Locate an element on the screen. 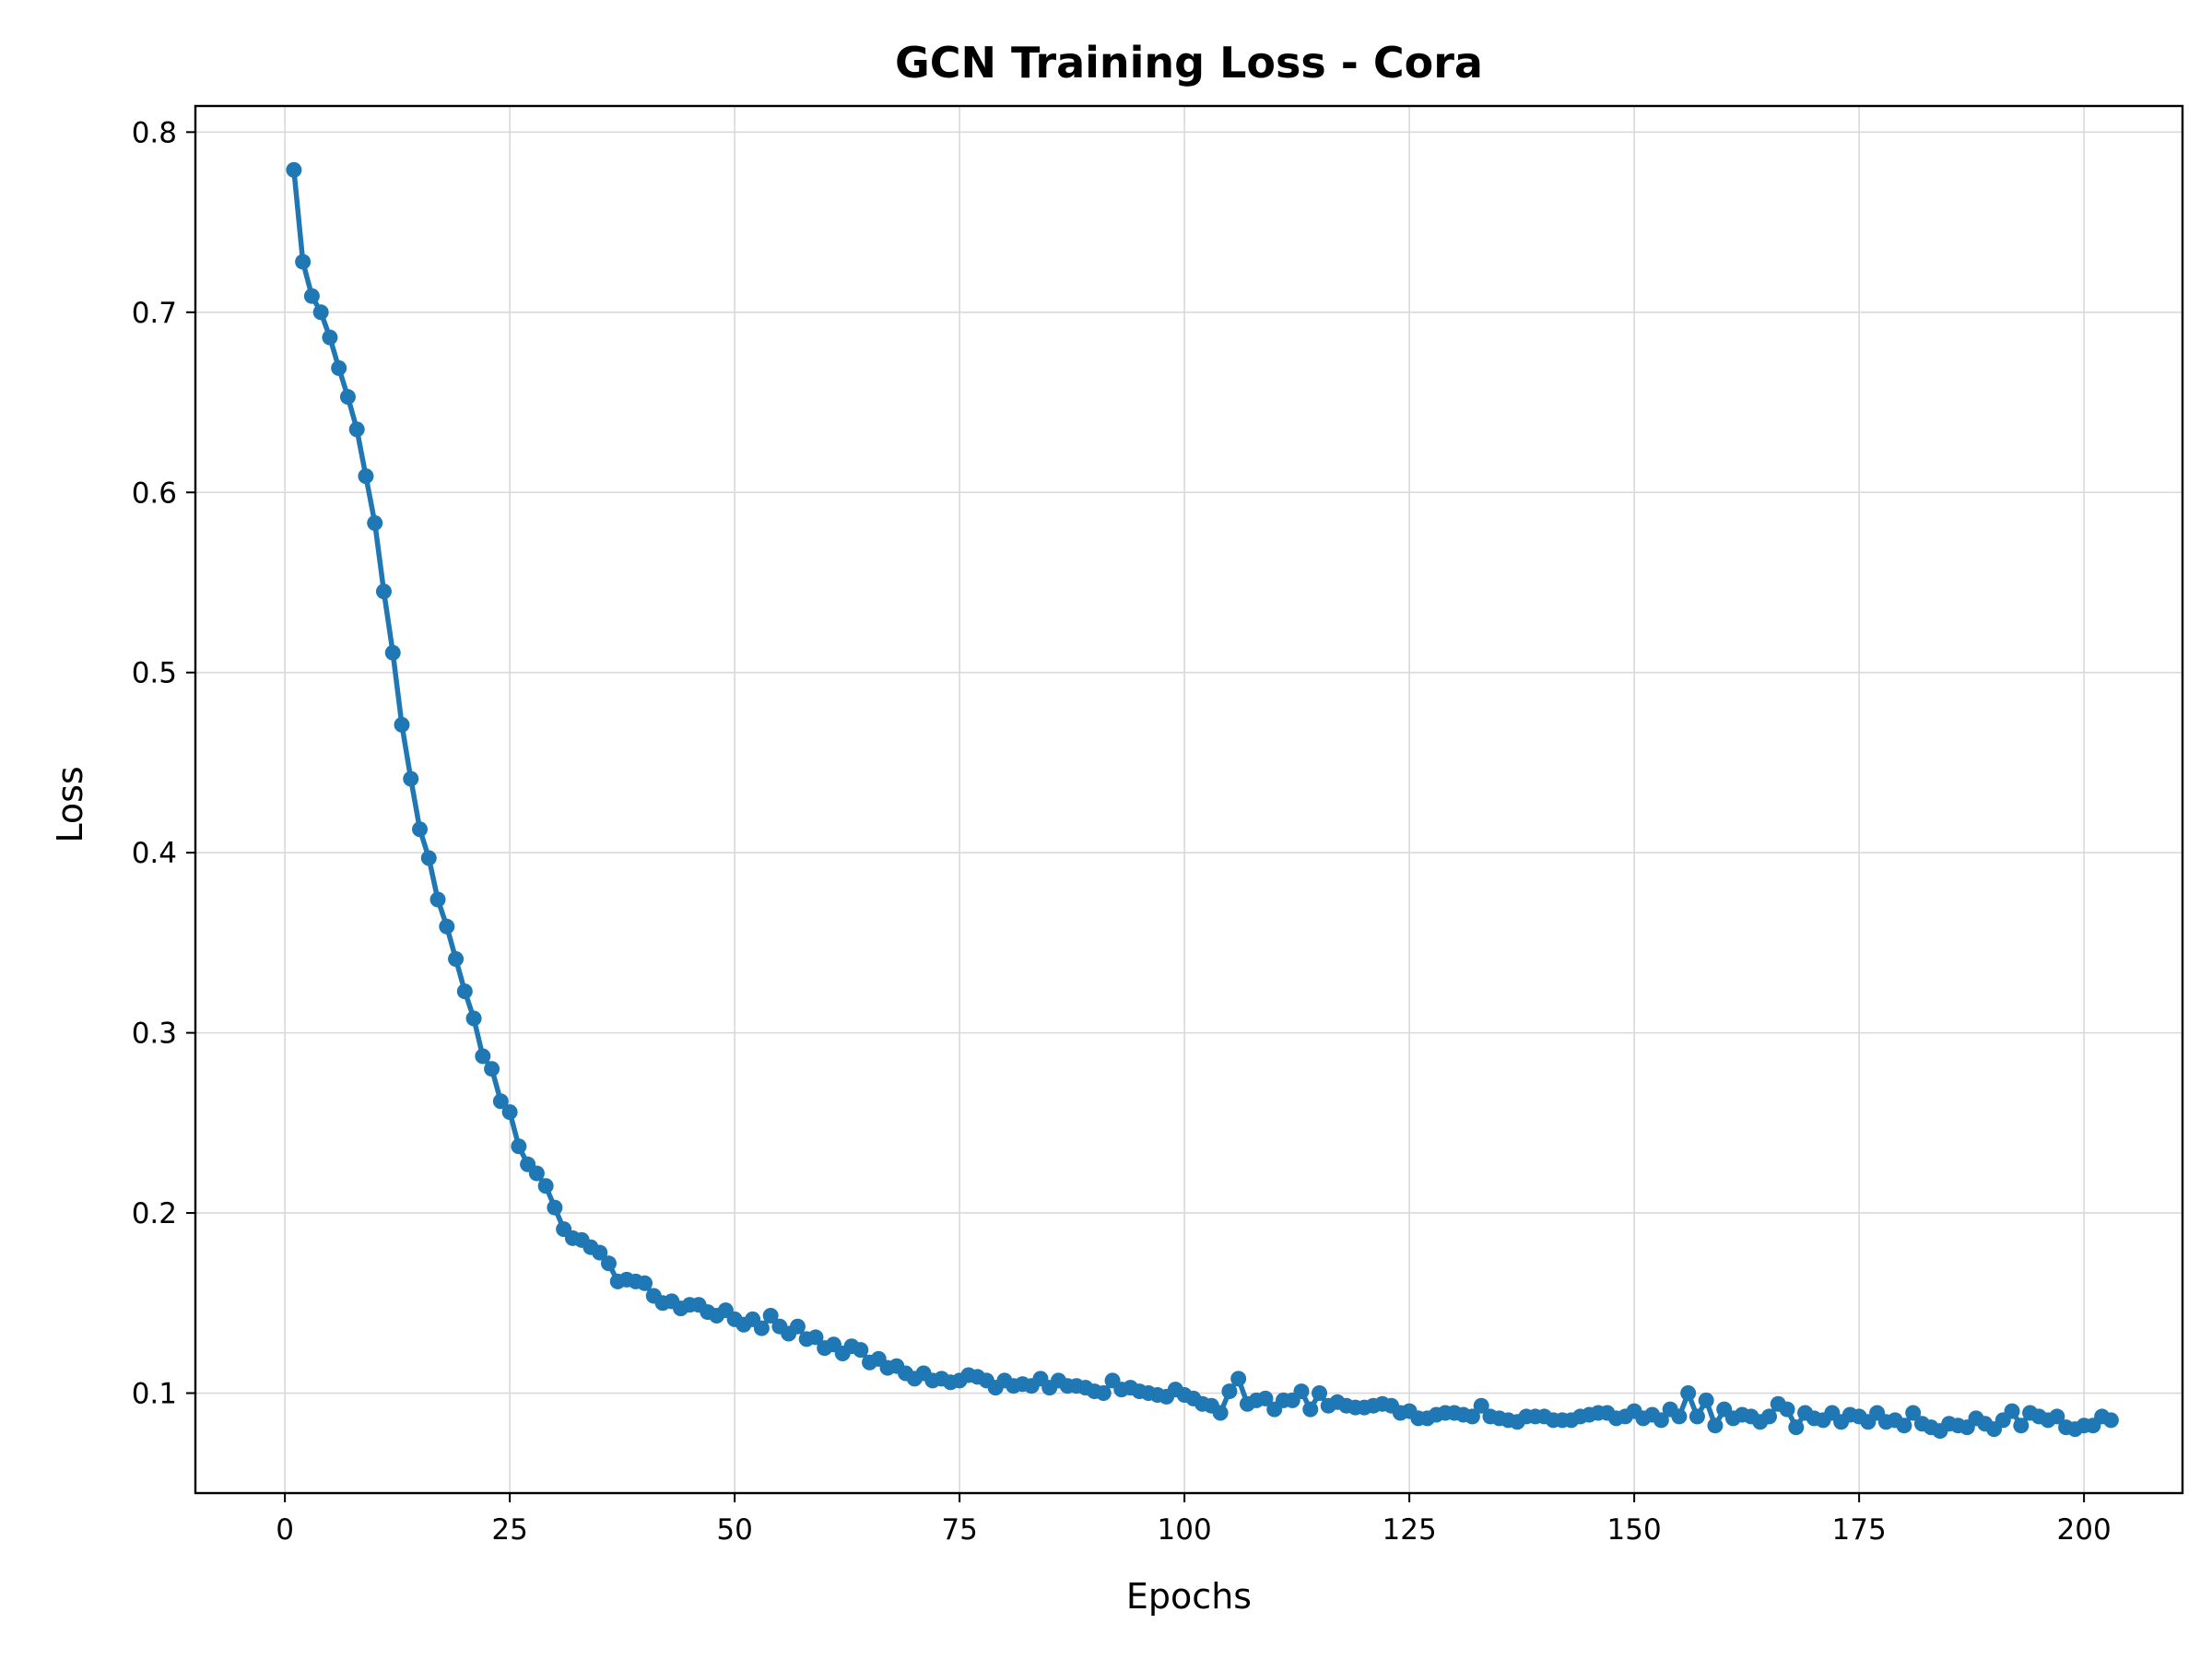  x-axis-label: Epochs is located at coordinates (1189, 1596).